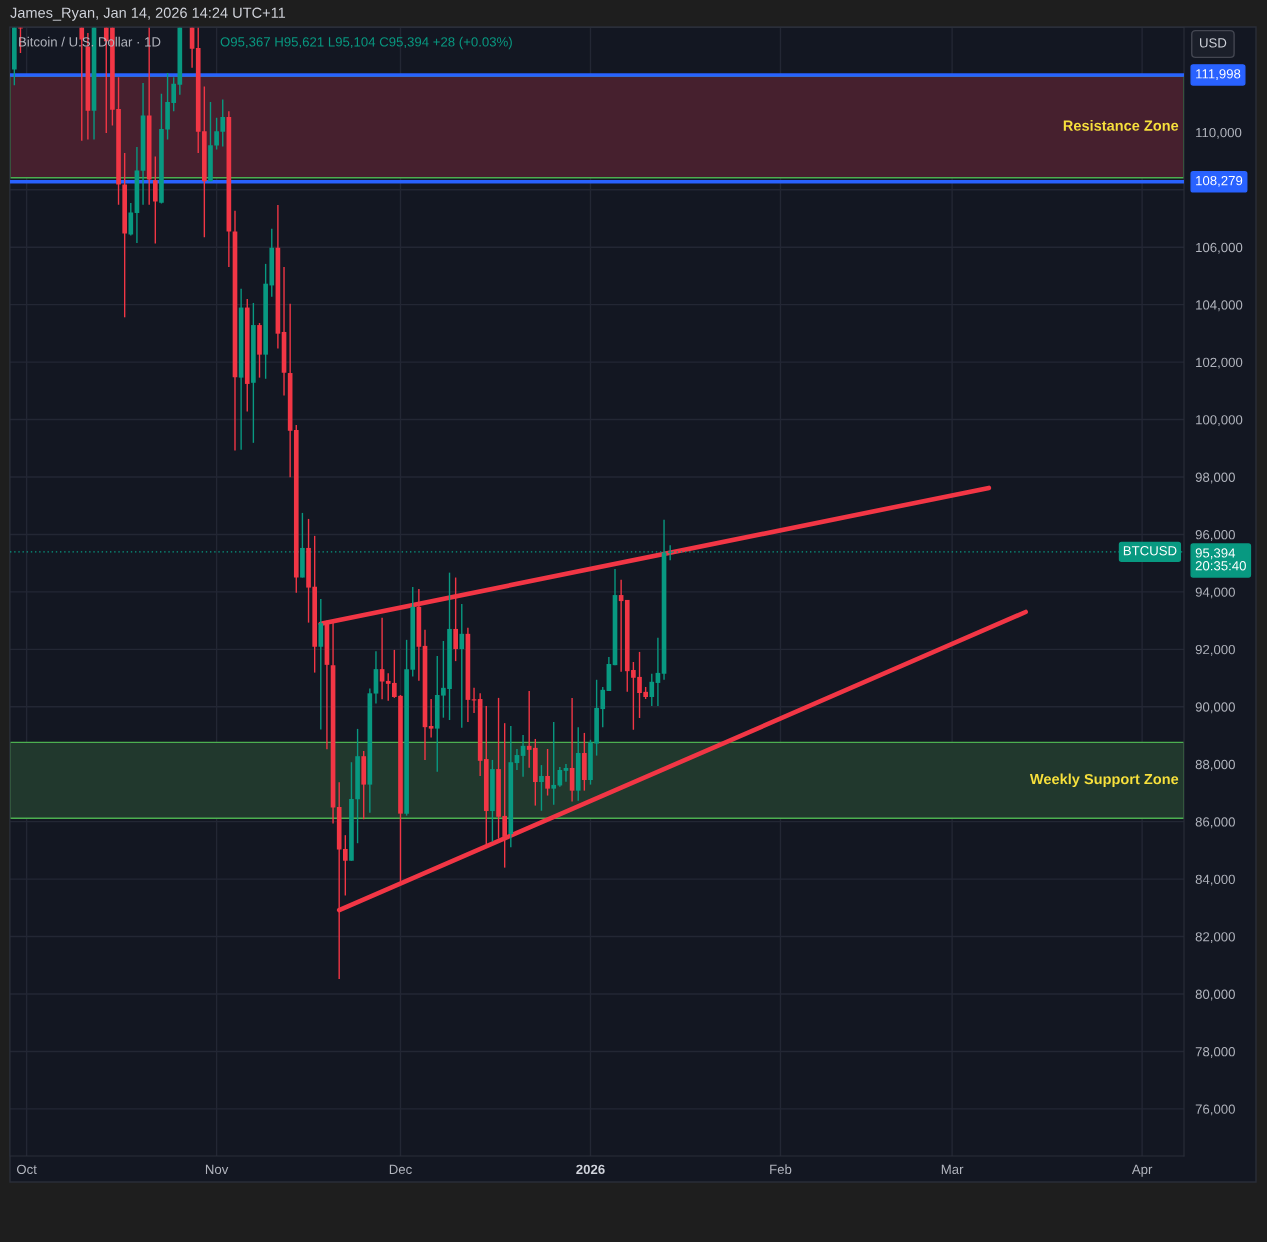  Describe the element at coordinates (1215, 1110) in the screenshot. I see `y-tick-label: 76,000` at that location.